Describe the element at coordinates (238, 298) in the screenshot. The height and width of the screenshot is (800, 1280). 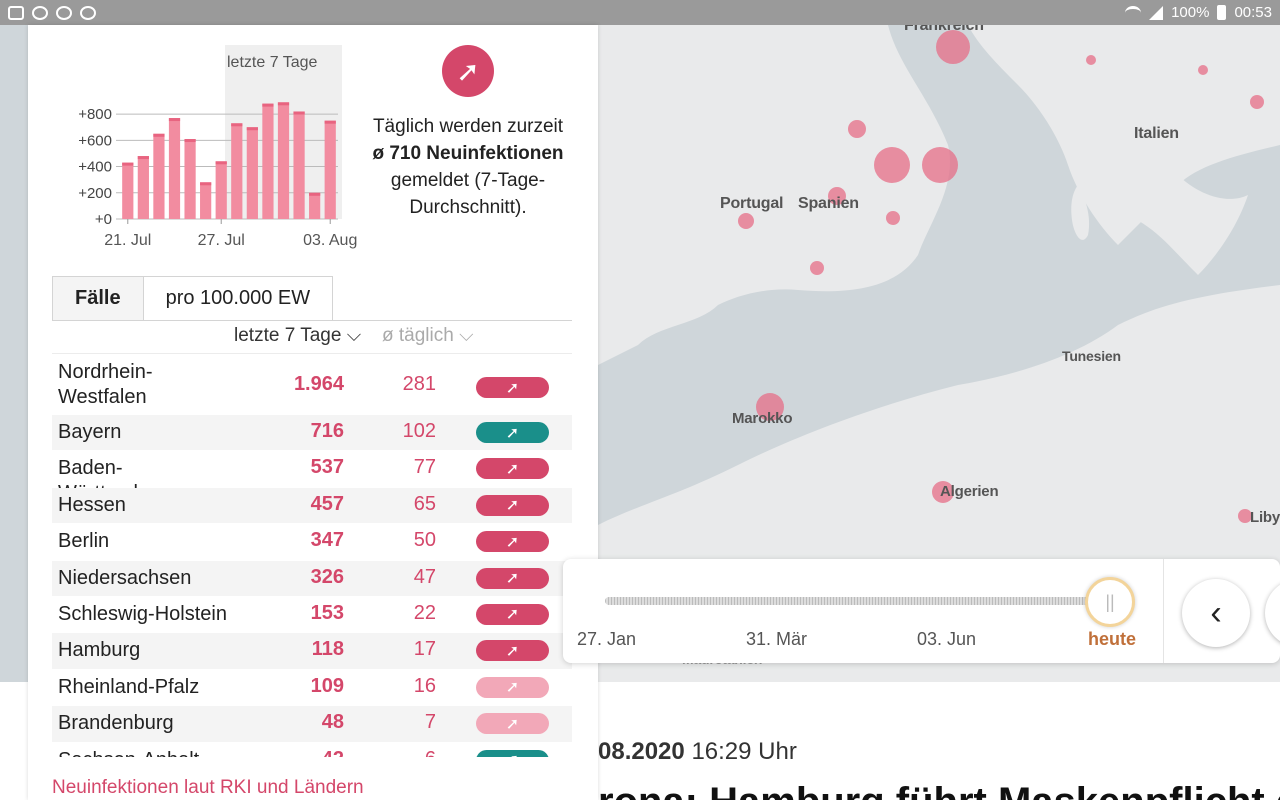
I see `tab-per-100000: pro 100.000 EW` at that location.